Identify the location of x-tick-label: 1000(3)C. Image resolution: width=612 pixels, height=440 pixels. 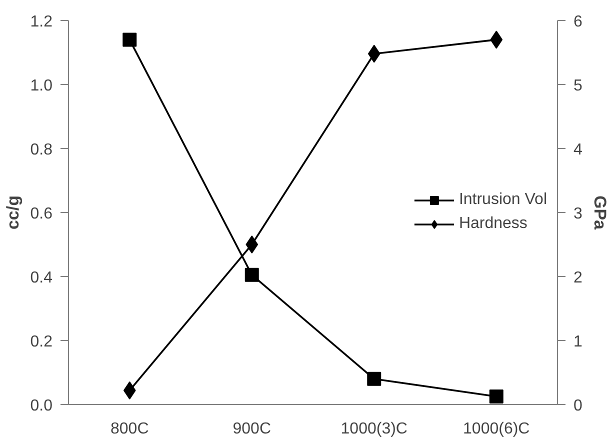
(374, 429).